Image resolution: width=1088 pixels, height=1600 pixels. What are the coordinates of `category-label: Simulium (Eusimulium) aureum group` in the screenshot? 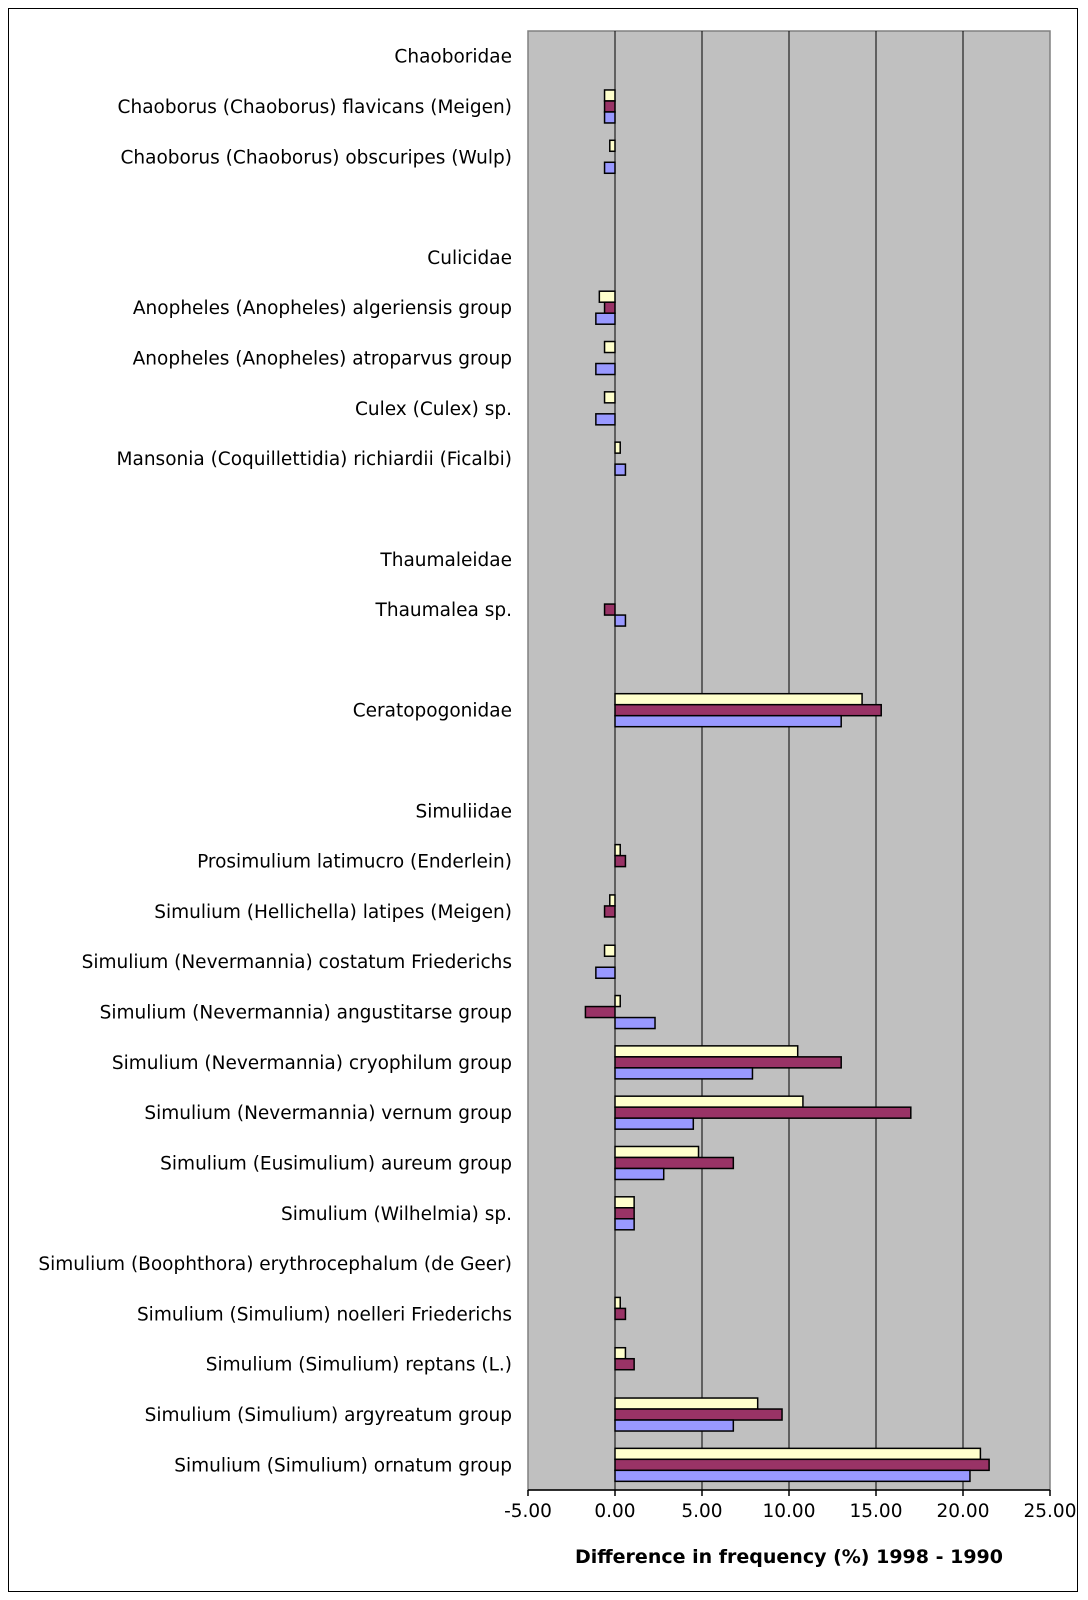 It's located at (336, 1163).